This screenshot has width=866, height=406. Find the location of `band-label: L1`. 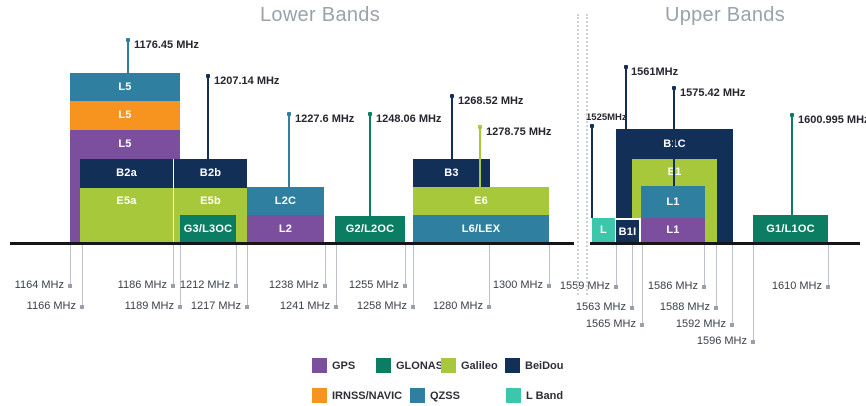

band-label: L1 is located at coordinates (673, 202).